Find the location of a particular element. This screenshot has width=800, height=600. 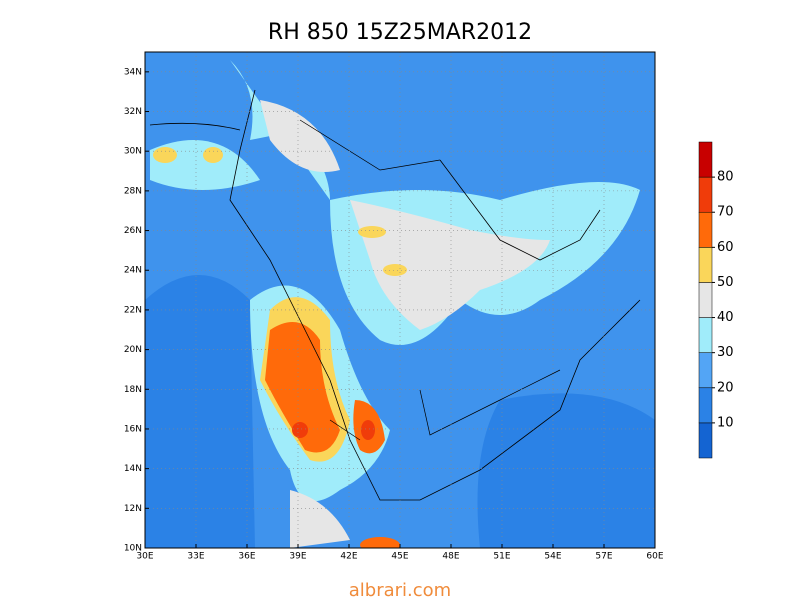

lat-label: 34N is located at coordinates (133, 72).